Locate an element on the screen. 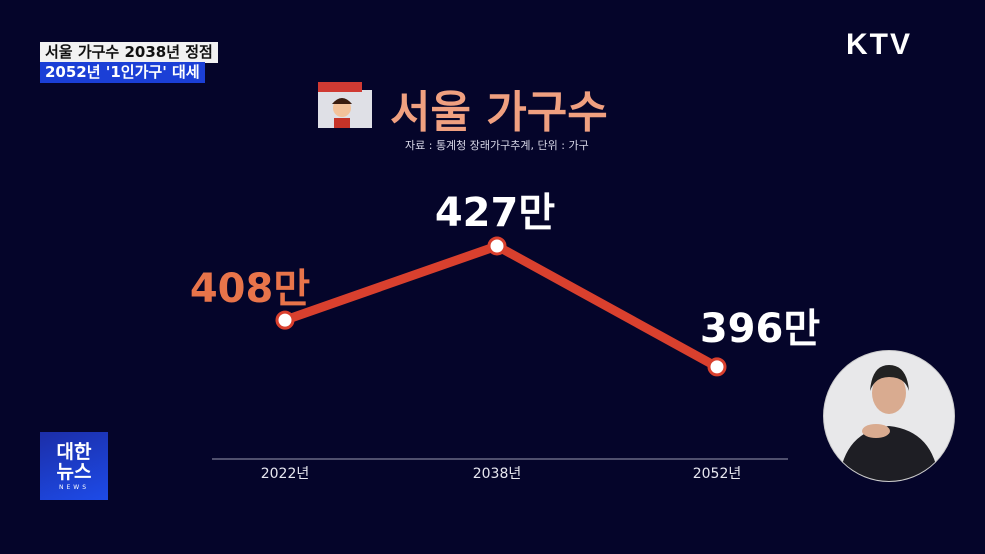 The image size is (985, 554). chart-title: 서울 가구수 is located at coordinates (499, 112).